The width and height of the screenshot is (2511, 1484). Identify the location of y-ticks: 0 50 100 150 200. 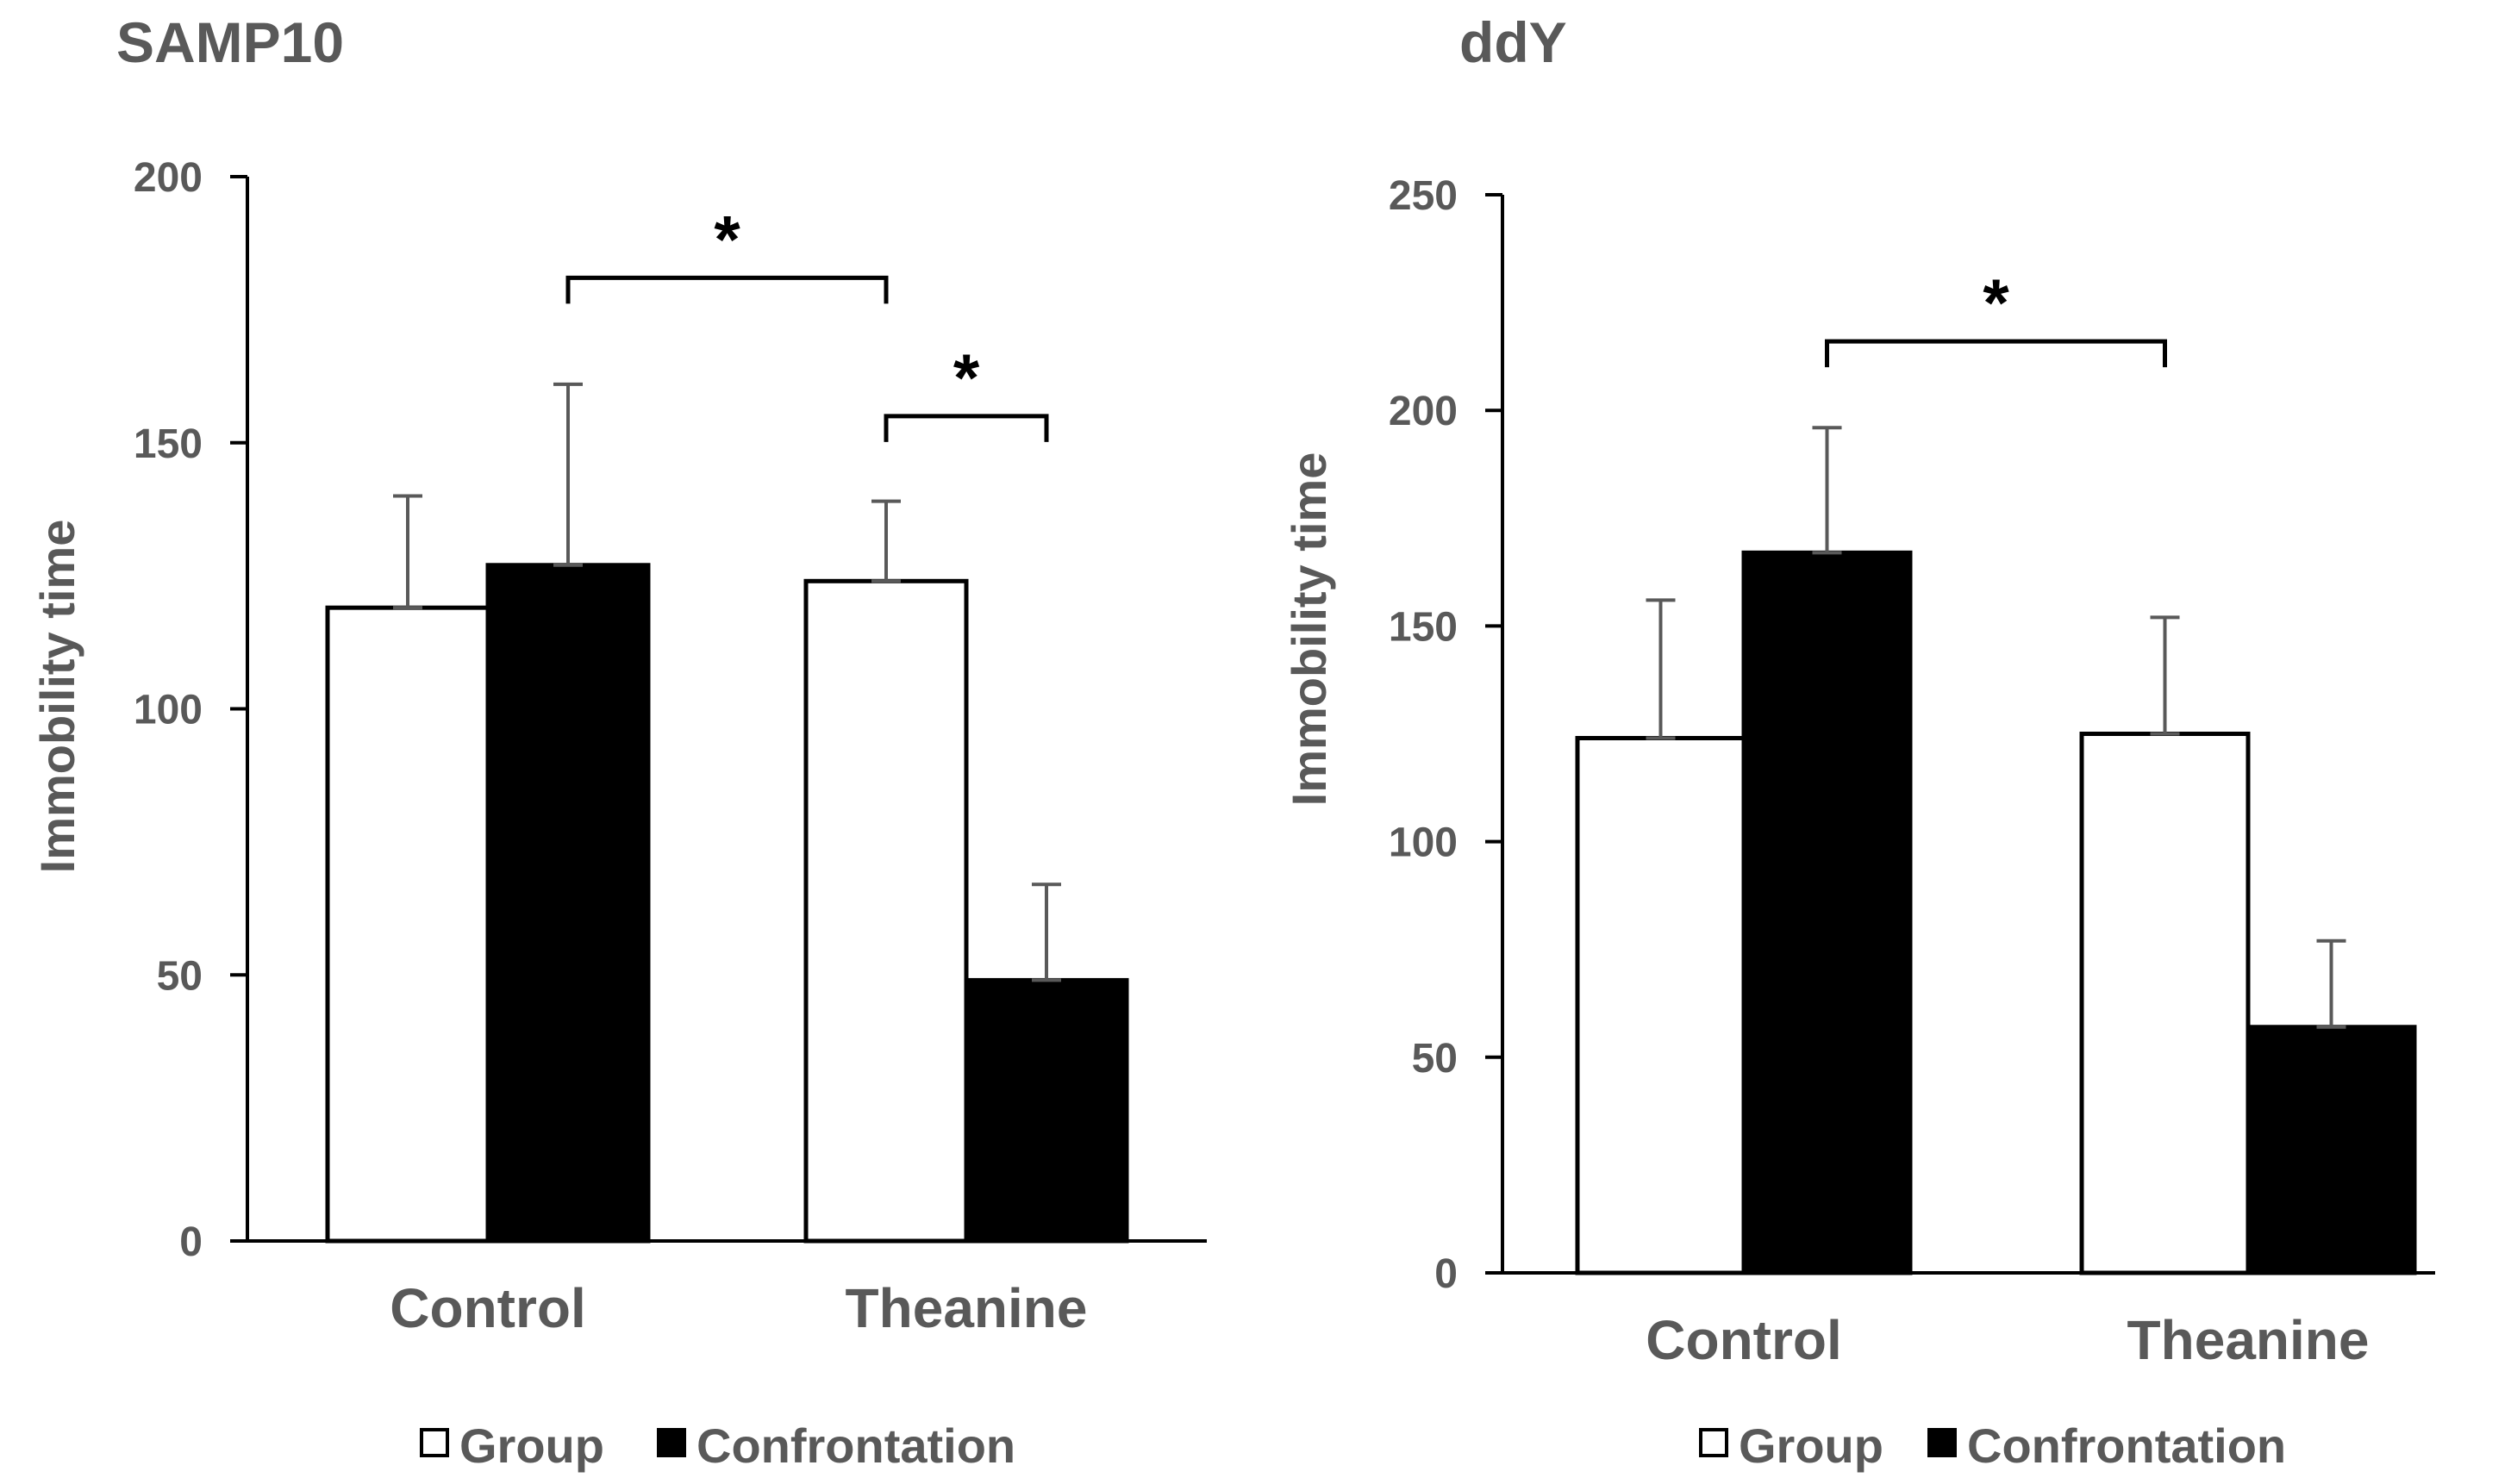
(190, 710).